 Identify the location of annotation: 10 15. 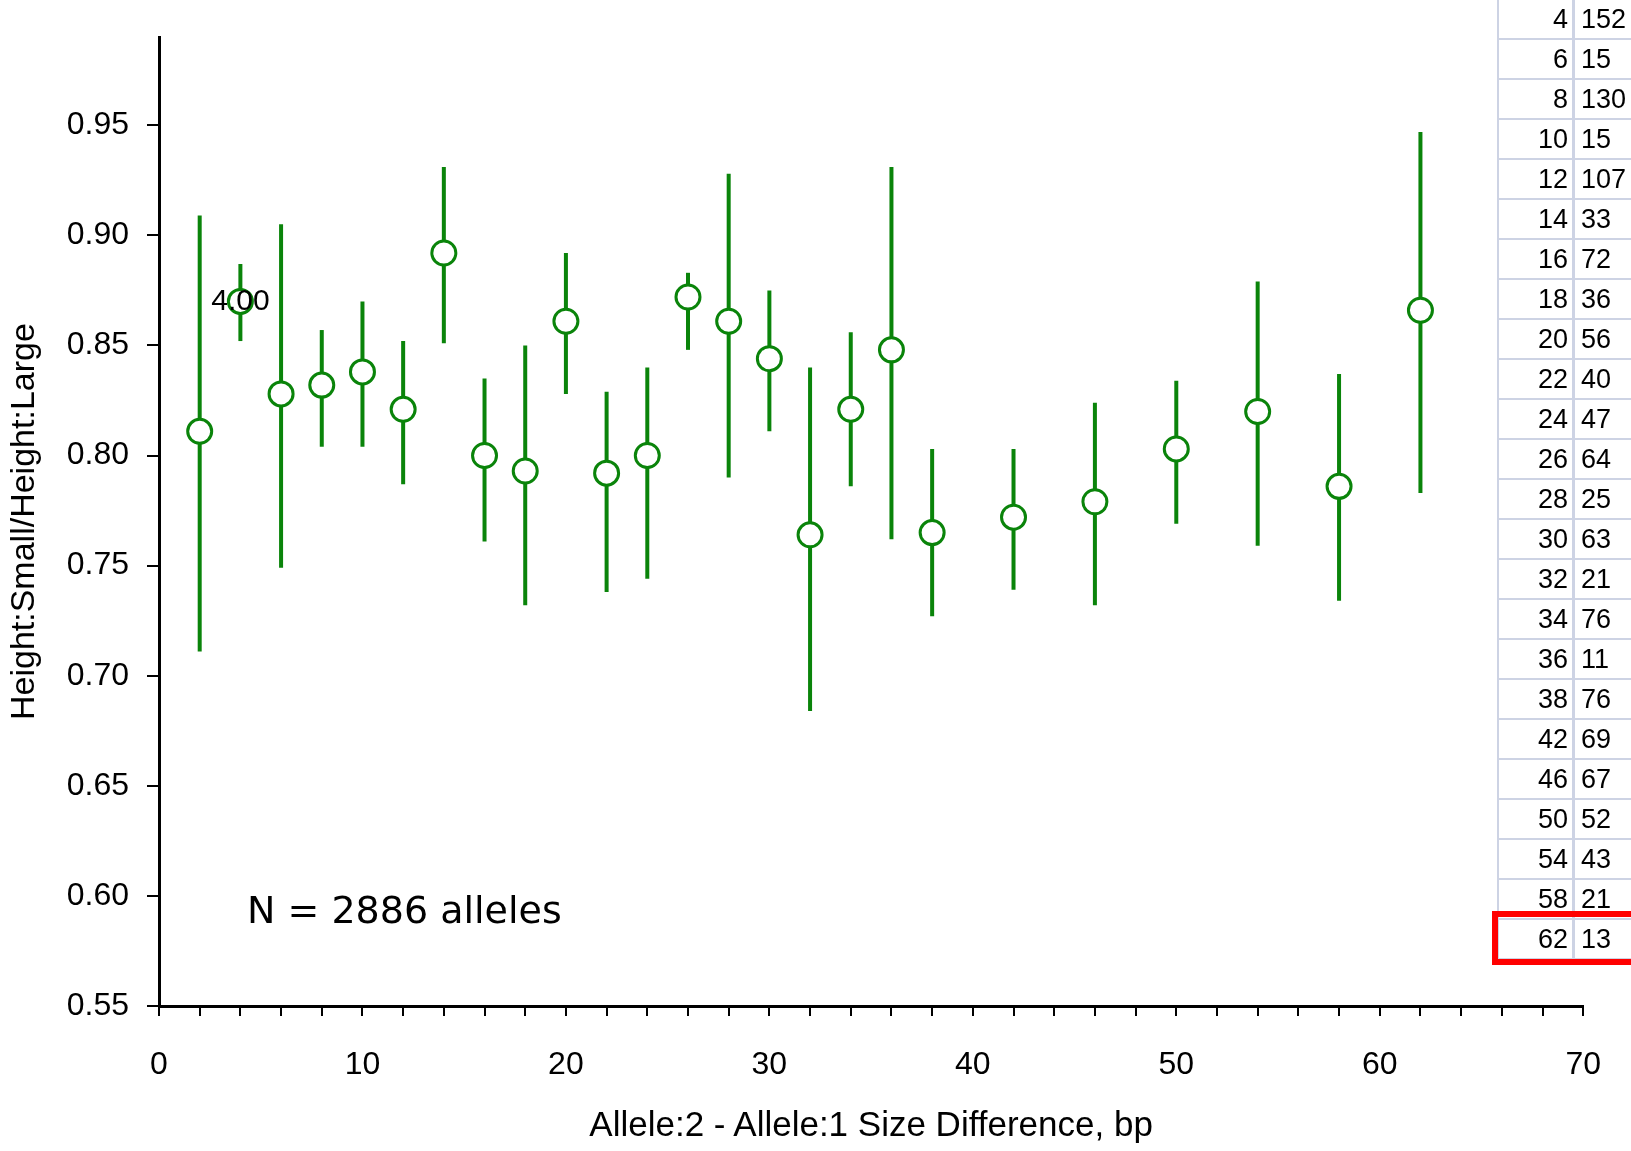
(1575, 139).